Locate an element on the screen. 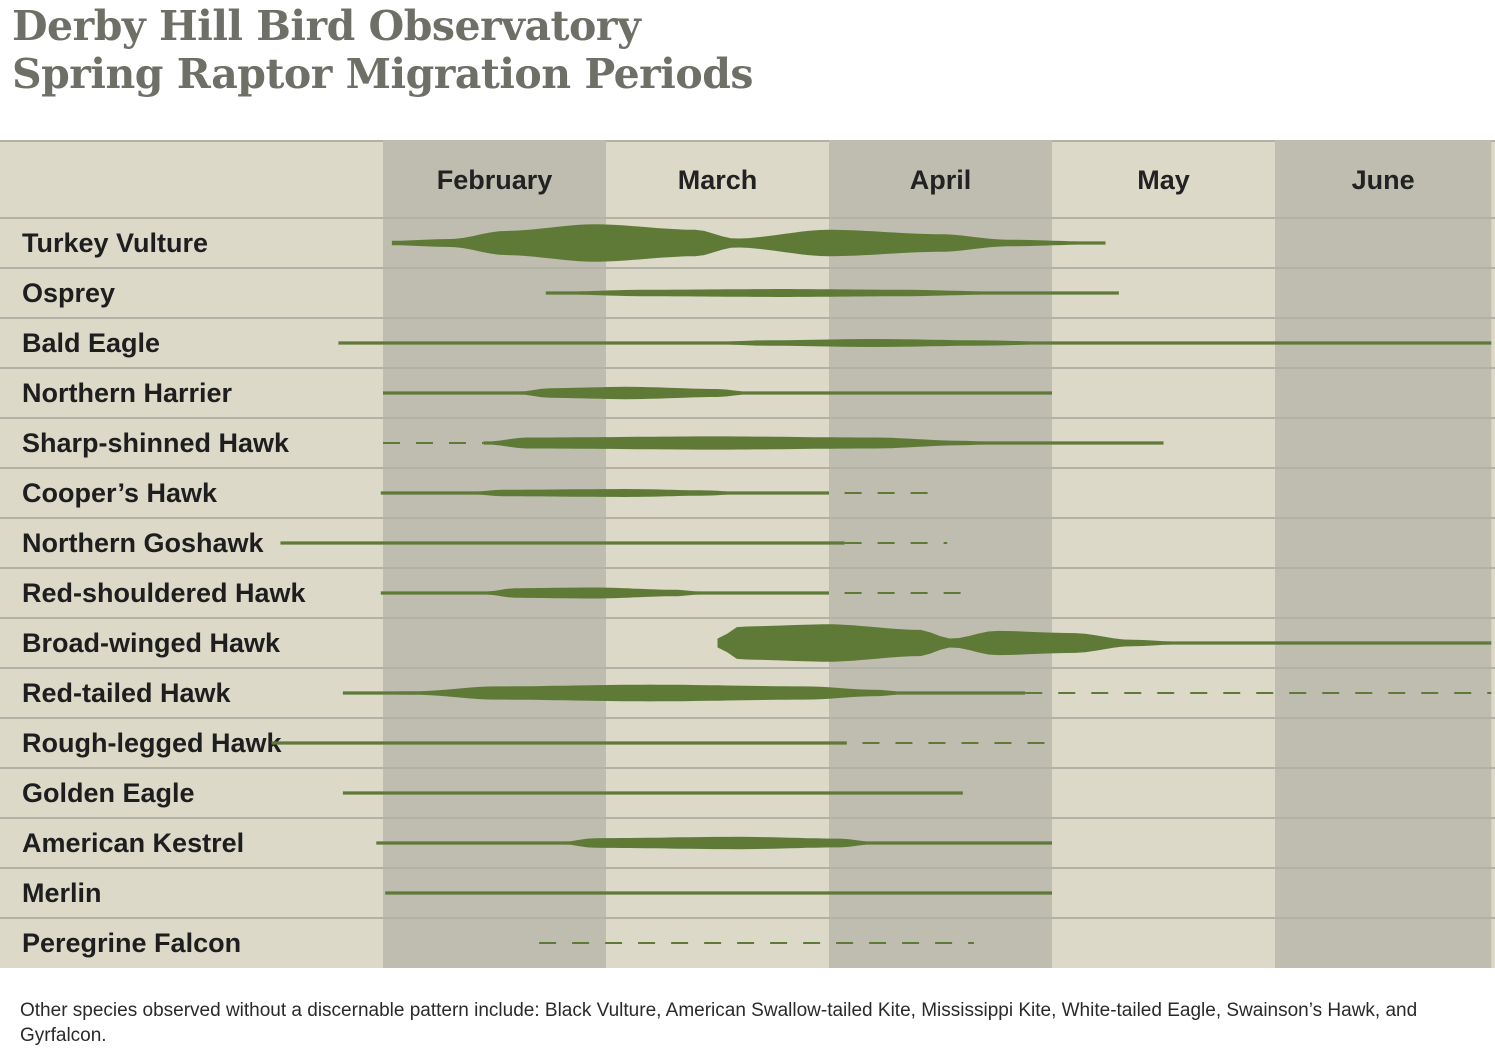 The height and width of the screenshot is (1048, 1495). species-label-northern-harrier: Northern Harrier is located at coordinates (127, 393).